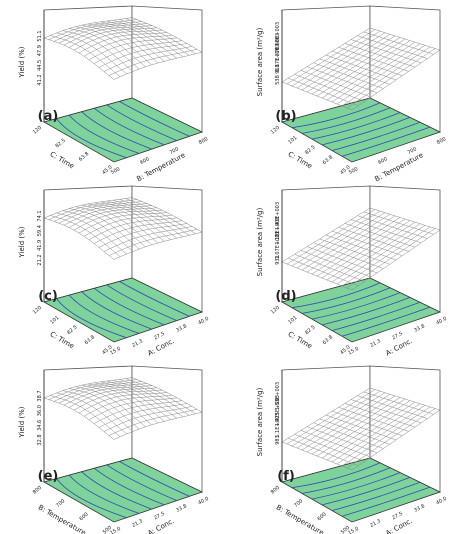  I want to click on x-tick-label: 45.0, so click(345, 170).